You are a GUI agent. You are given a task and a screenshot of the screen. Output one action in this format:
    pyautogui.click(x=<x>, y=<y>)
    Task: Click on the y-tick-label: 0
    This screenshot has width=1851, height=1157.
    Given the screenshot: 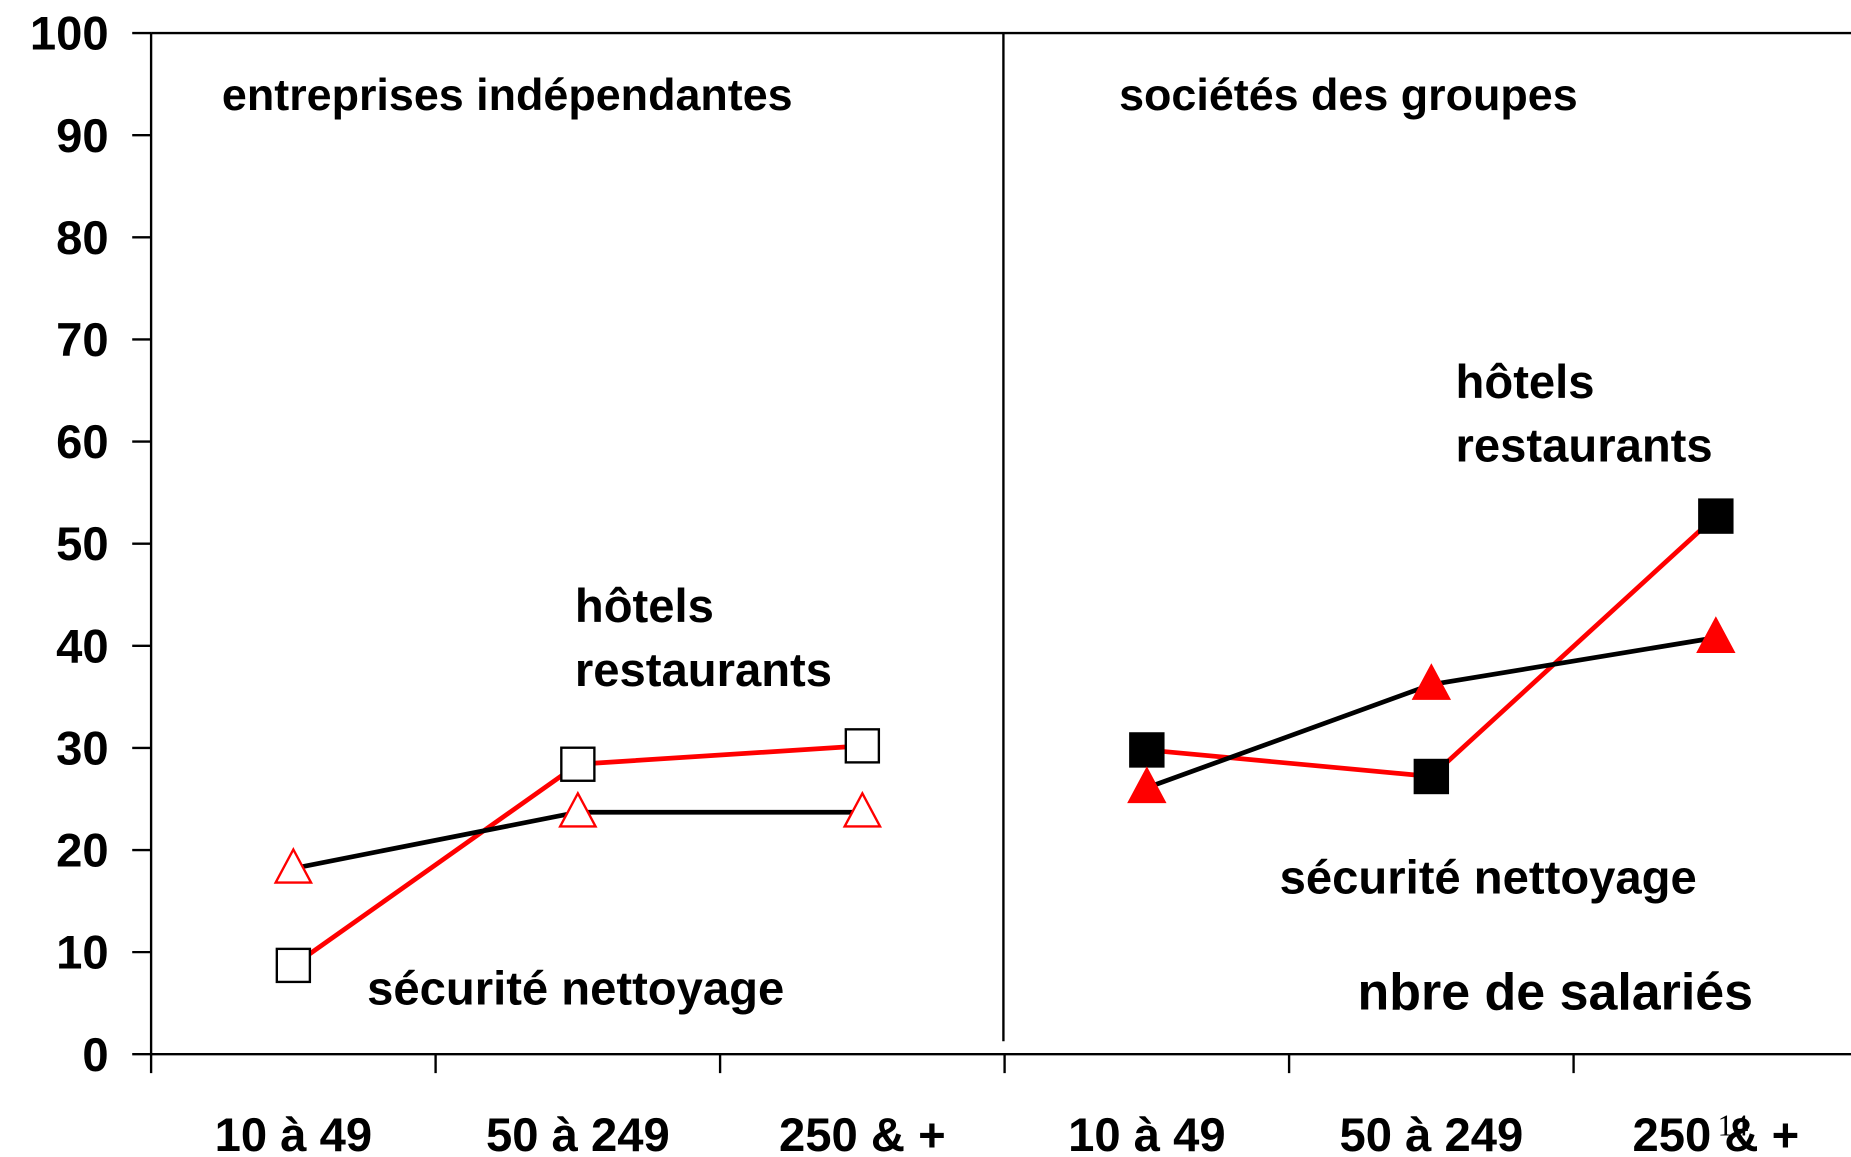 What is the action you would take?
    pyautogui.click(x=95, y=1055)
    